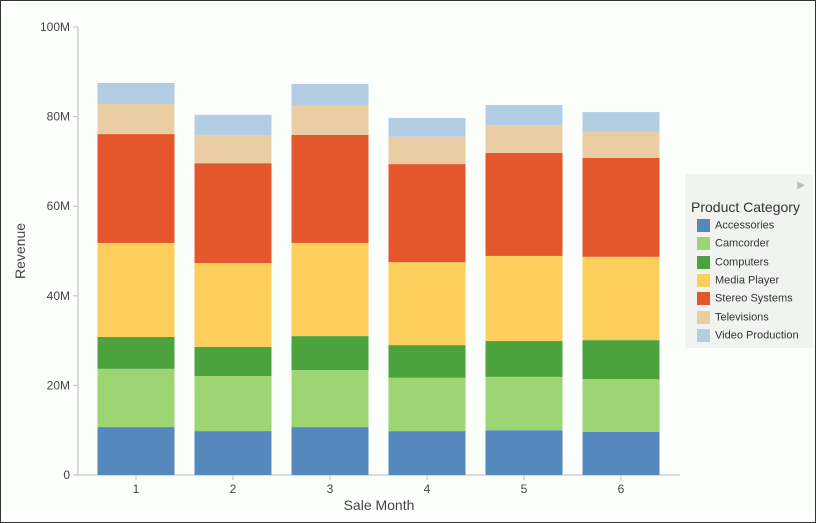 The image size is (816, 523). What do you see at coordinates (58, 296) in the screenshot?
I see `y-tick-label: 40M` at bounding box center [58, 296].